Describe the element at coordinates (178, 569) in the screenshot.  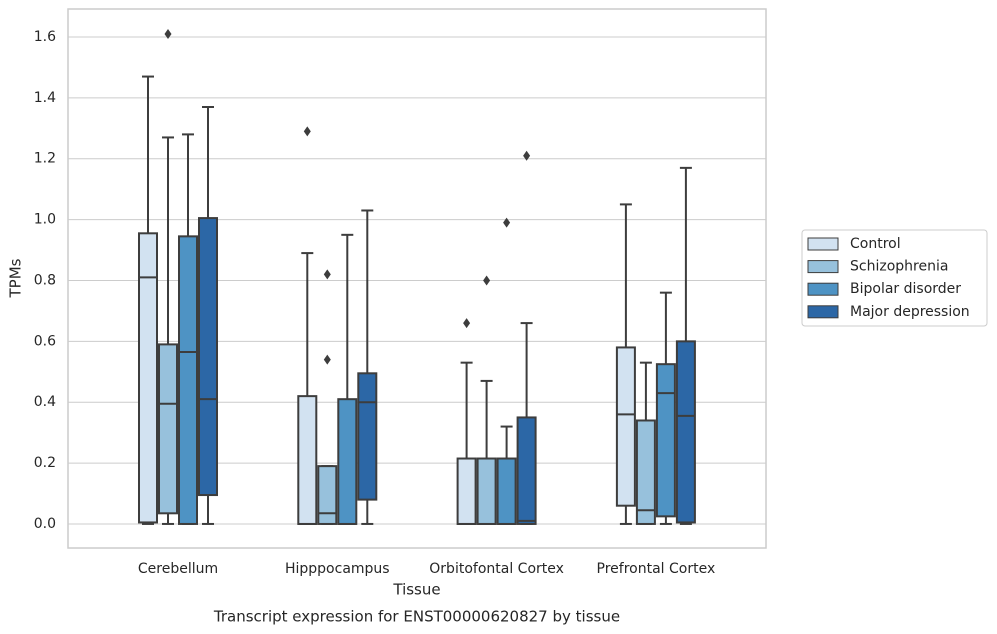
I see `x-tick-label: Cerebellum` at that location.